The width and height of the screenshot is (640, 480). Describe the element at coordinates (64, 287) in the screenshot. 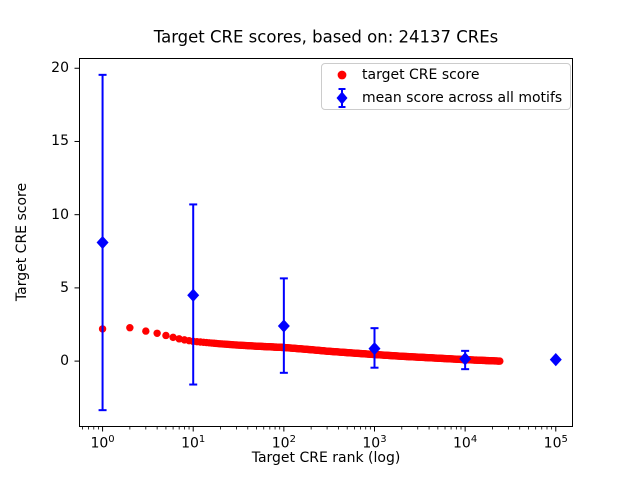

I see `y-tick-label: 5` at that location.